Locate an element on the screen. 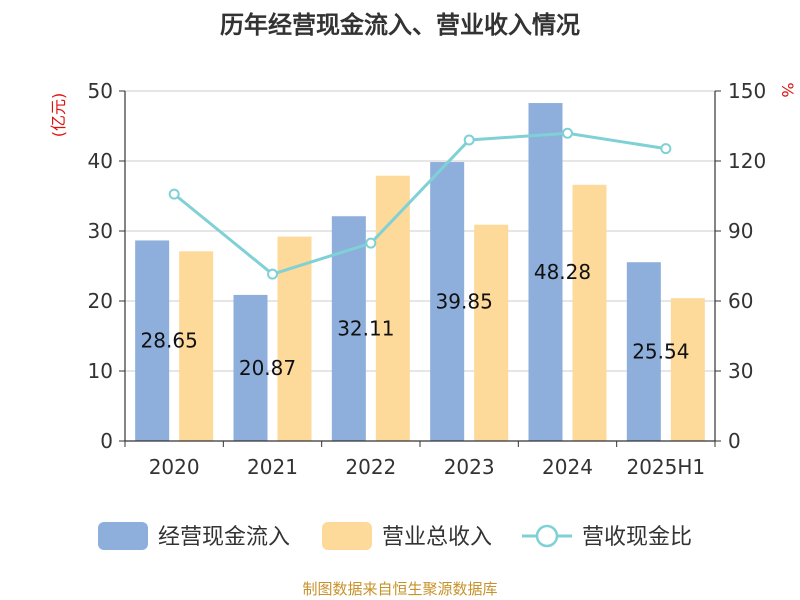 Image resolution: width=800 pixels, height=600 pixels. bar-value-label: 39.85 is located at coordinates (464, 302).